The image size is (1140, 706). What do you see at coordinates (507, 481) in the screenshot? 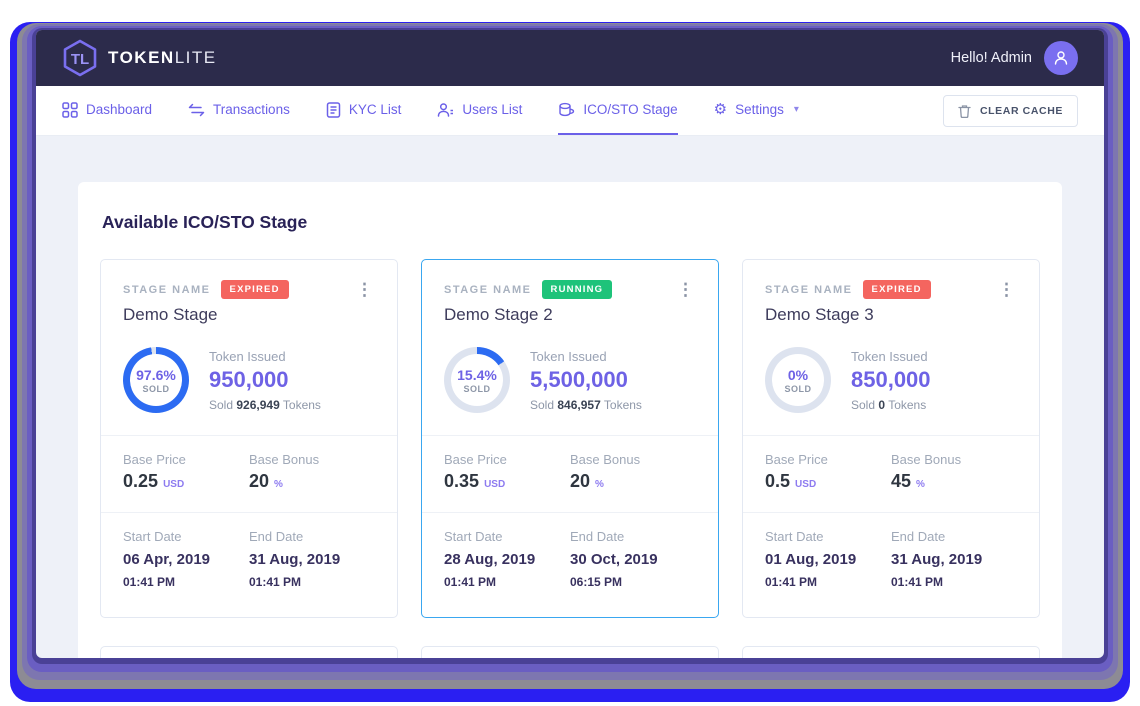
I see `base-price-value: 0.35 USD` at bounding box center [507, 481].